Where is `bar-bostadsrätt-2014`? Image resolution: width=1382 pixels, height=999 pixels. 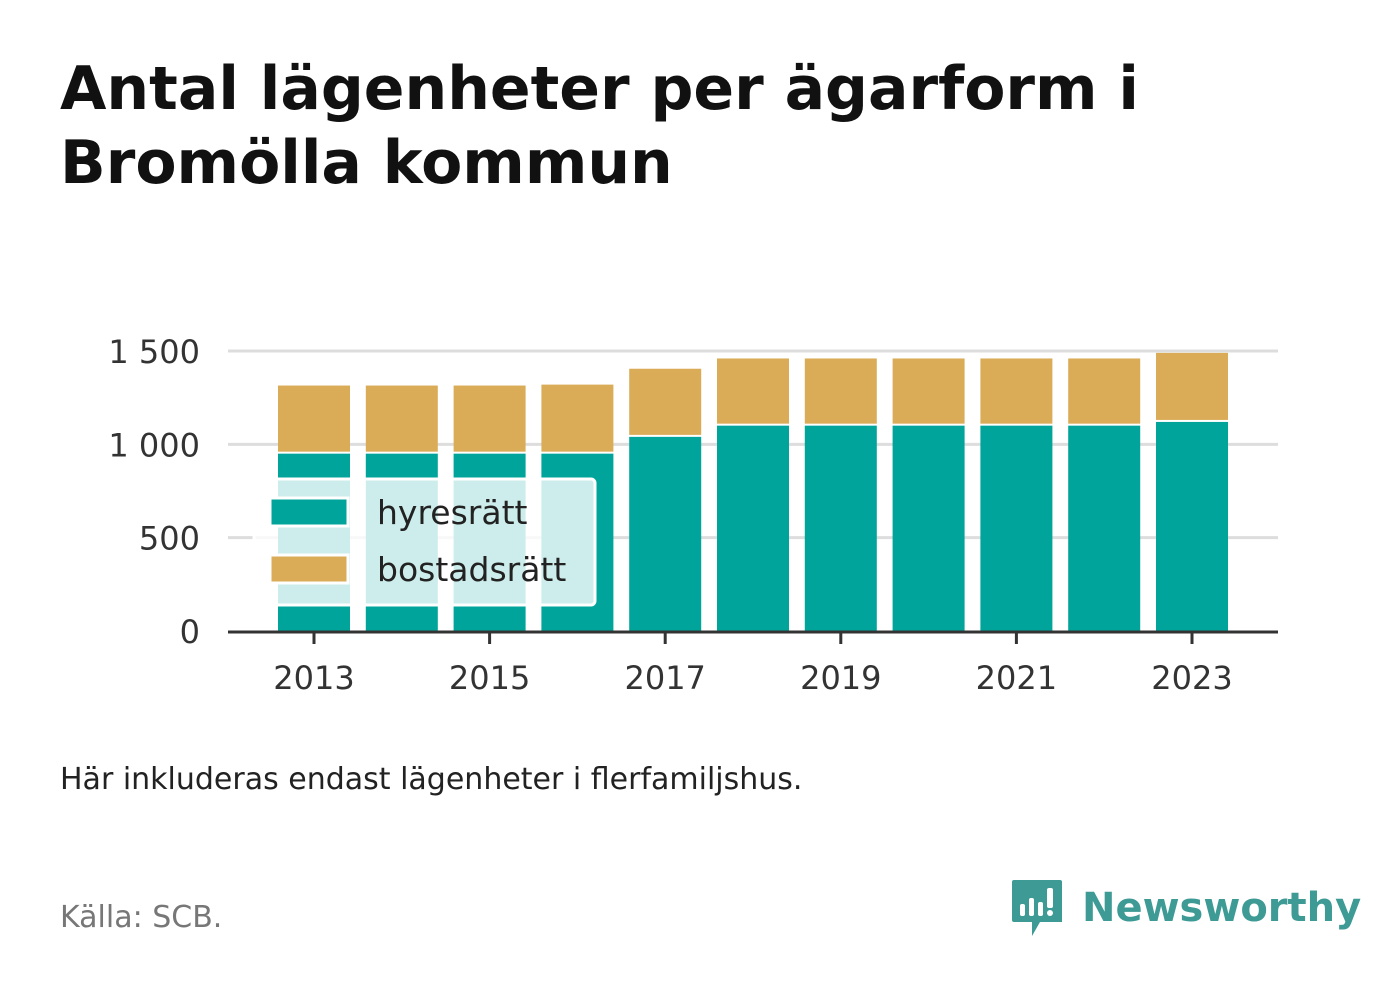
bar-bostadsrätt-2014 is located at coordinates (401, 418).